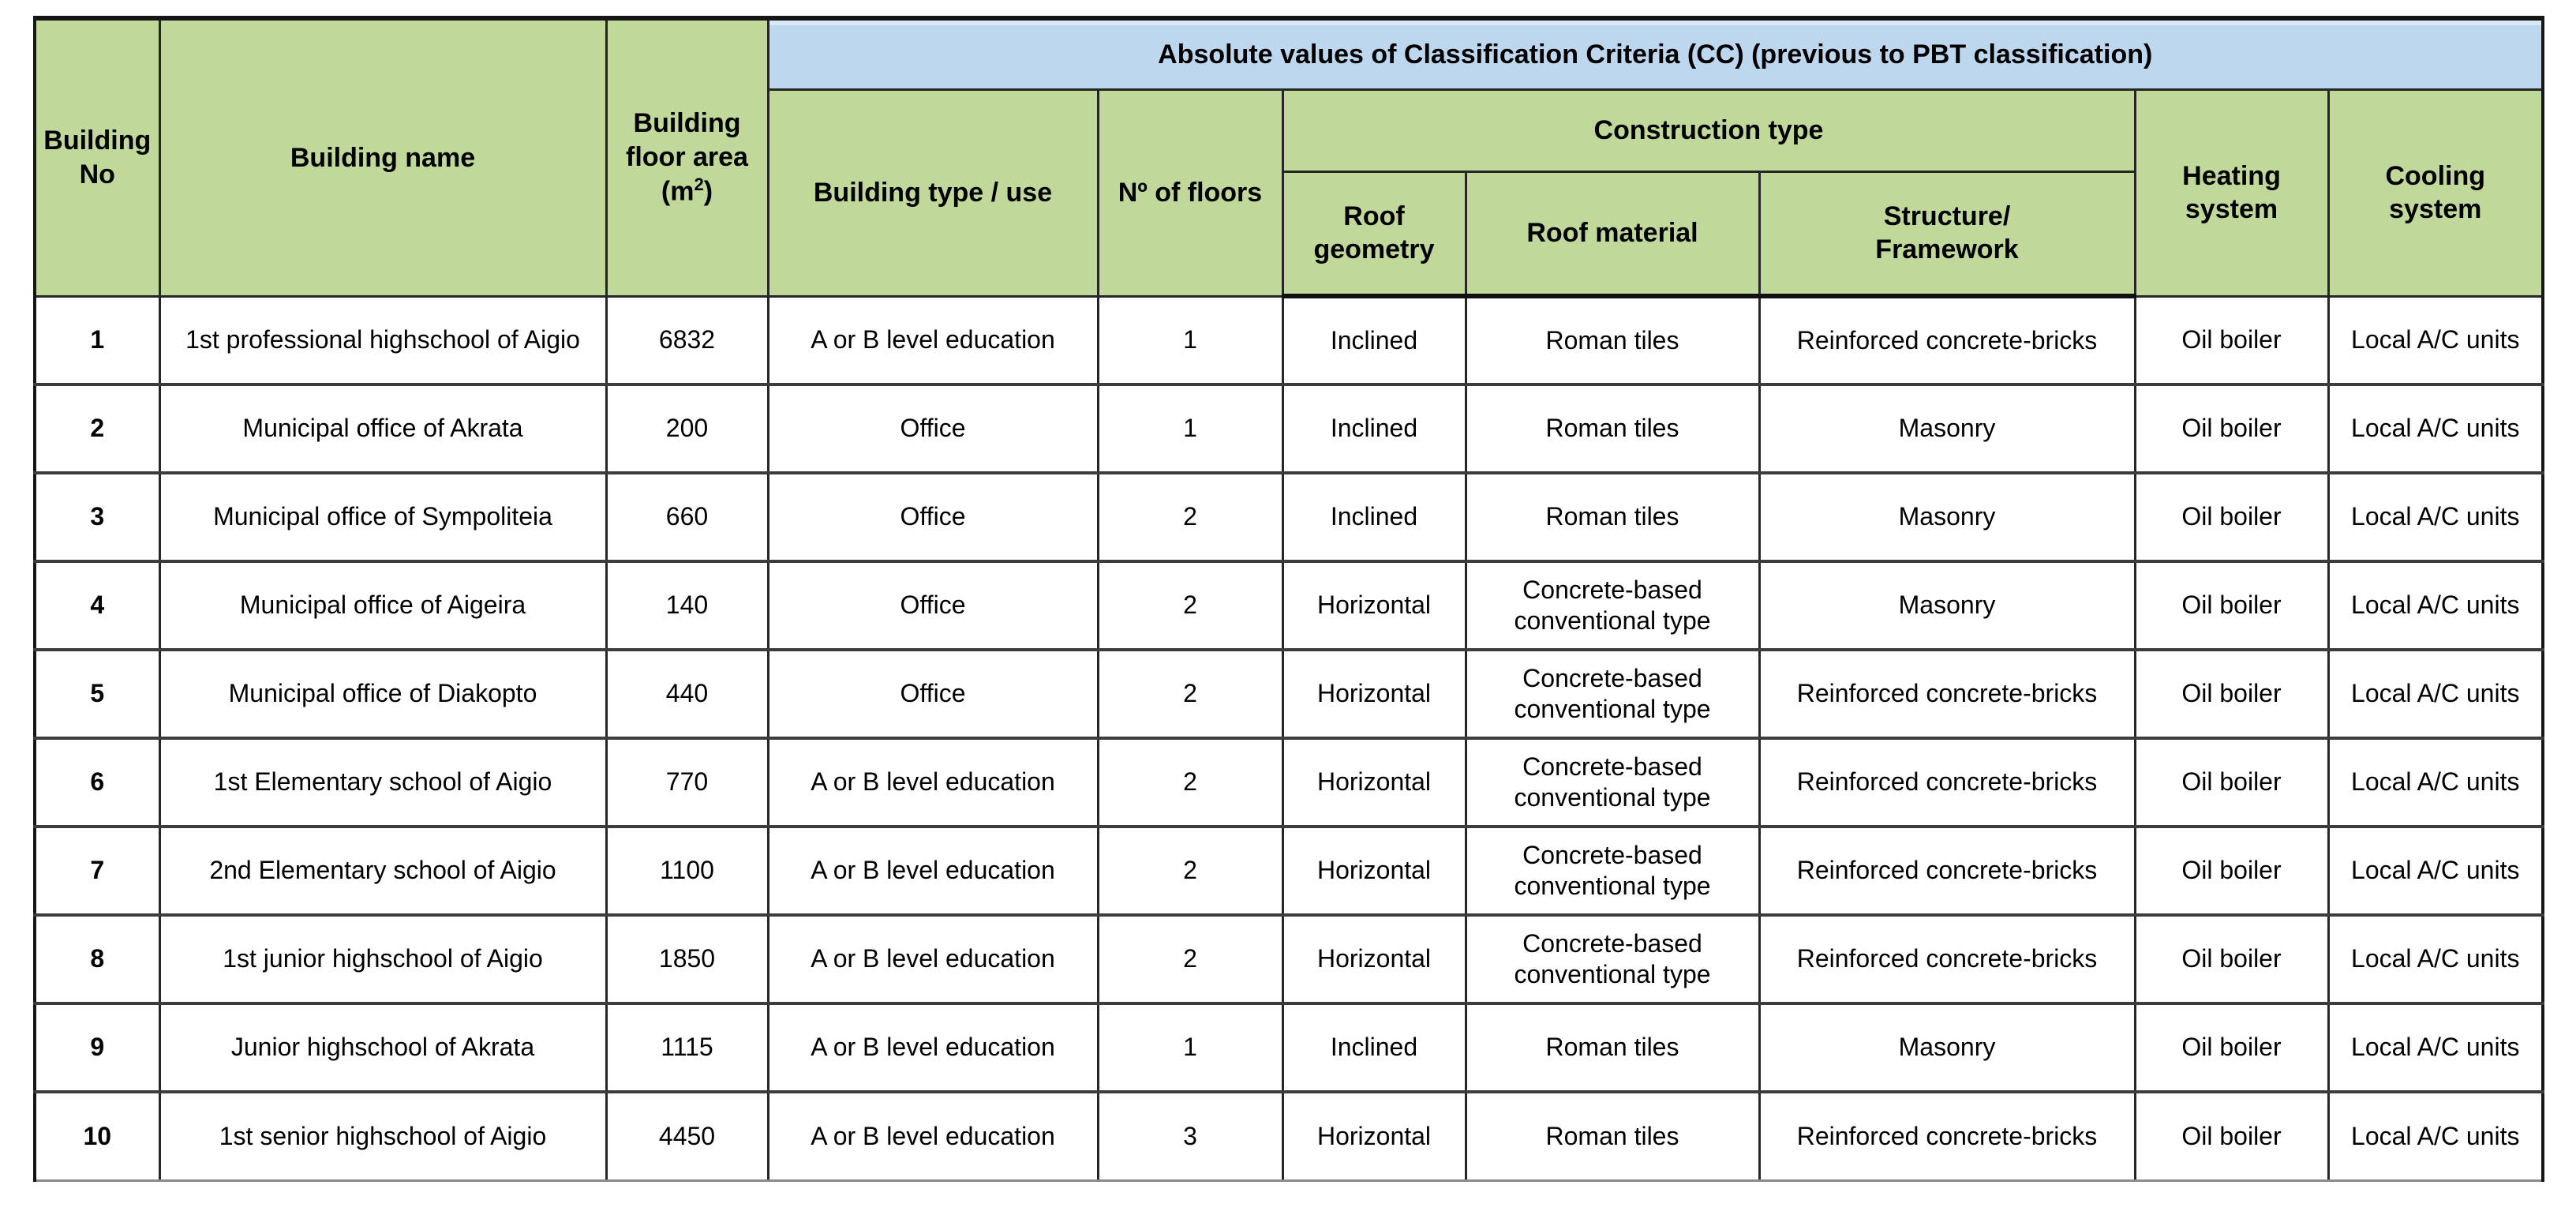 This screenshot has width=2576, height=1230. What do you see at coordinates (687, 959) in the screenshot?
I see `cell-floor-area: 1850` at bounding box center [687, 959].